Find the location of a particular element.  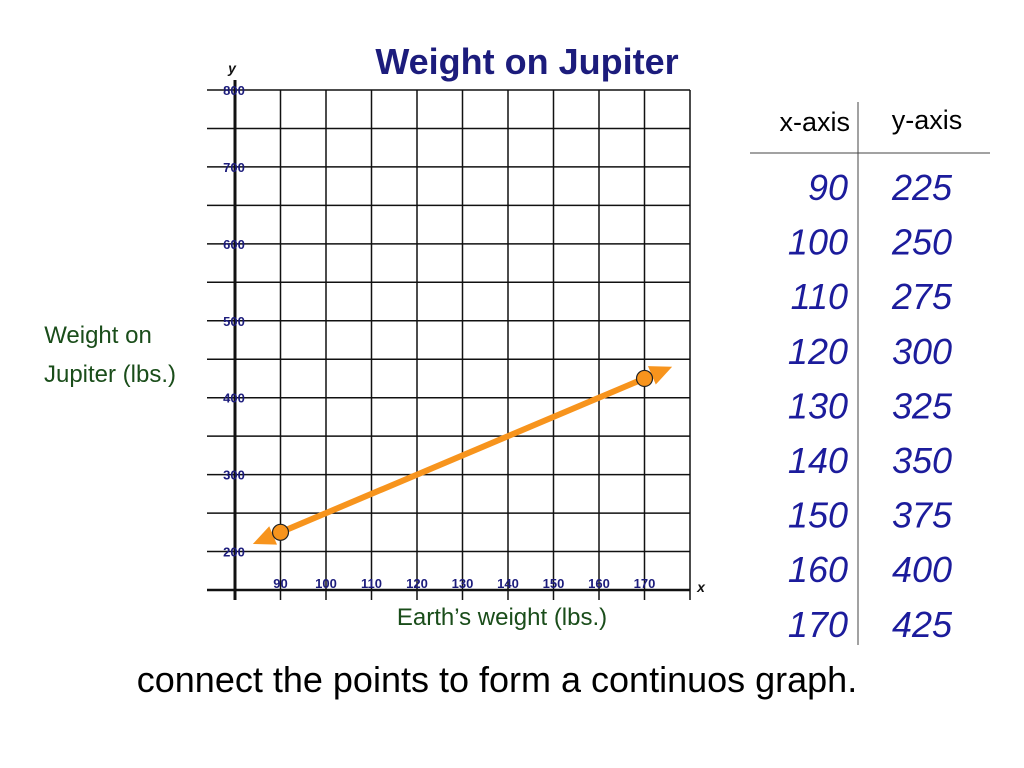

table-header: y-axis is located at coordinates (927, 120).